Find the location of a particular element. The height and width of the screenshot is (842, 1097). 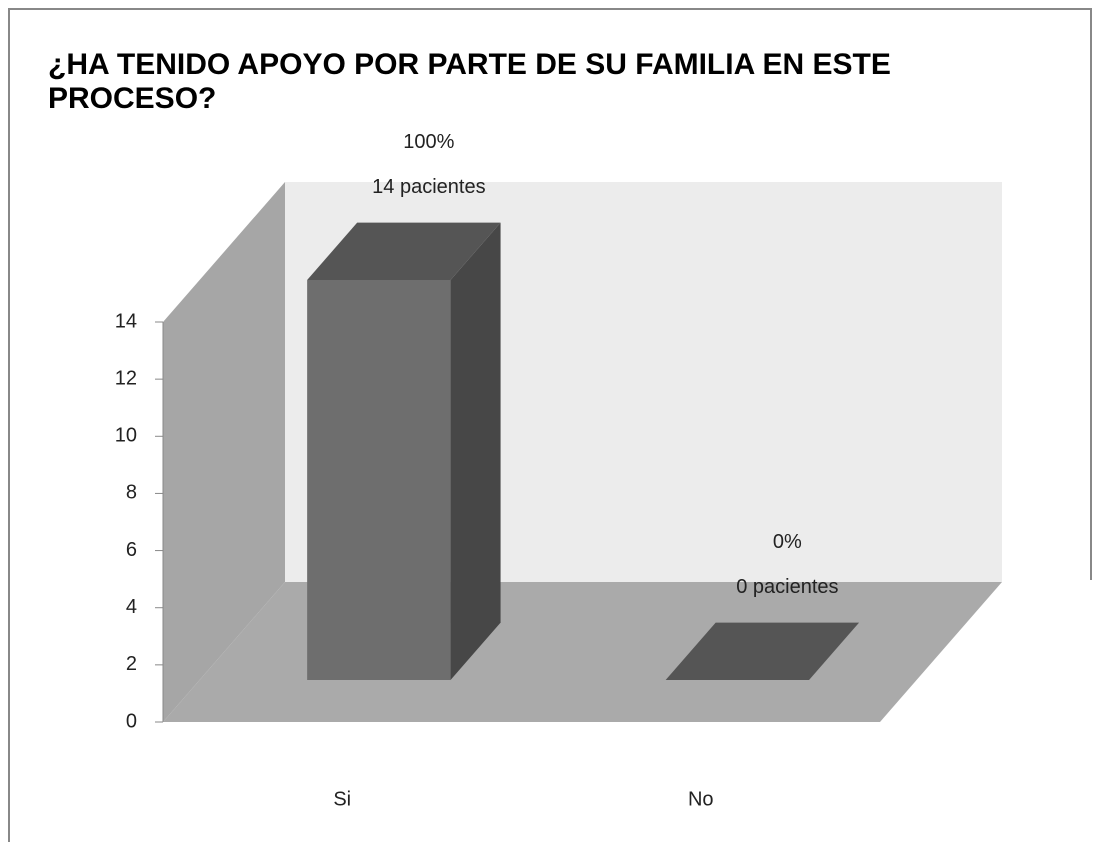

y-tick-label: 8 is located at coordinates (131, 493).